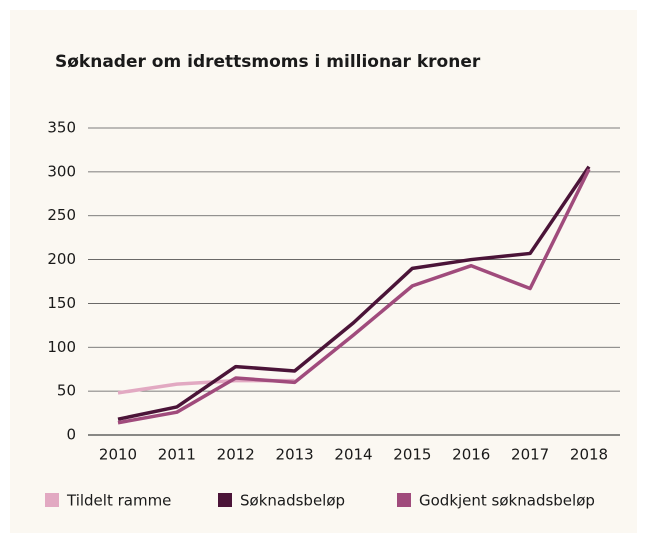 Image resolution: width=647 pixels, height=533 pixels. What do you see at coordinates (61, 259) in the screenshot?
I see `y-tick-label: 200` at bounding box center [61, 259].